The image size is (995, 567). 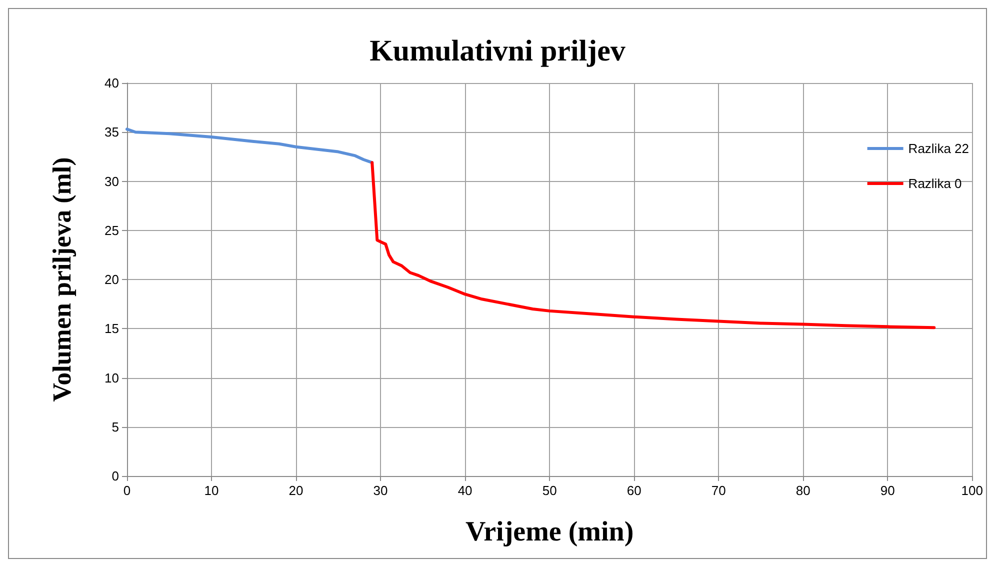 What do you see at coordinates (115, 426) in the screenshot?
I see `y-tick-label: 5` at bounding box center [115, 426].